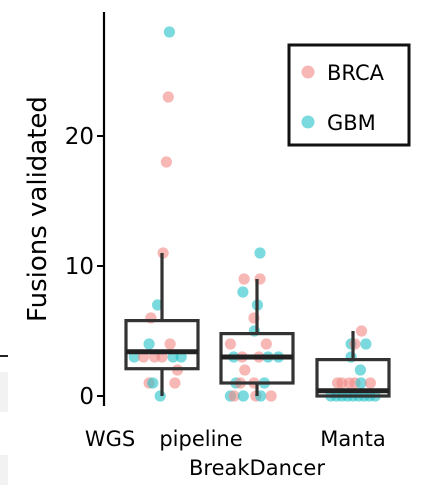  Describe the element at coordinates (4, 470) in the screenshot. I see `left-edge-panel-lower` at that location.